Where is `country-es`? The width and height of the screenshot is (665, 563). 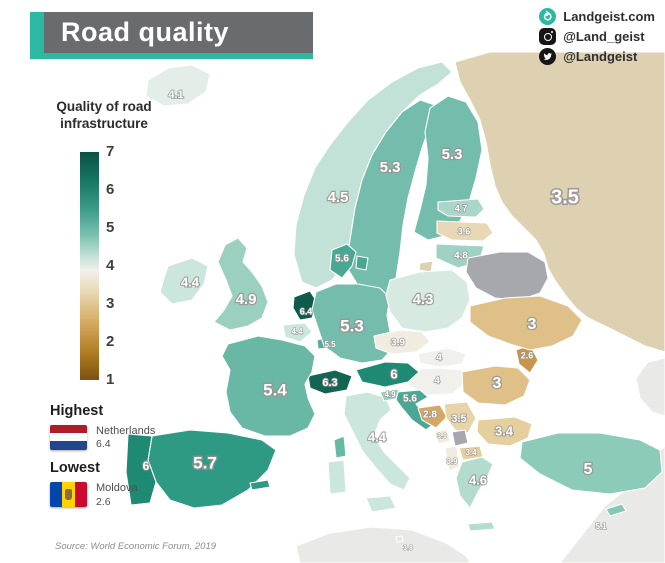
country-es is located at coordinates (260, 485).